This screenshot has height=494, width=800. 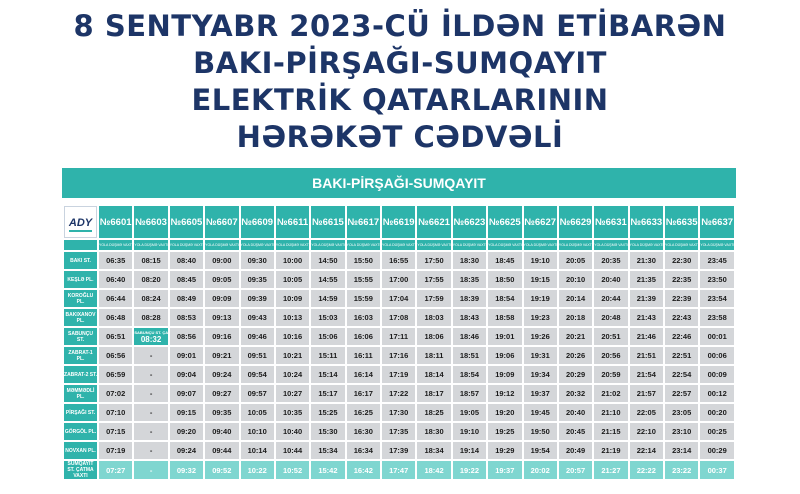 What do you see at coordinates (363, 279) in the screenshot?
I see `time-cell: 15:55` at bounding box center [363, 279].